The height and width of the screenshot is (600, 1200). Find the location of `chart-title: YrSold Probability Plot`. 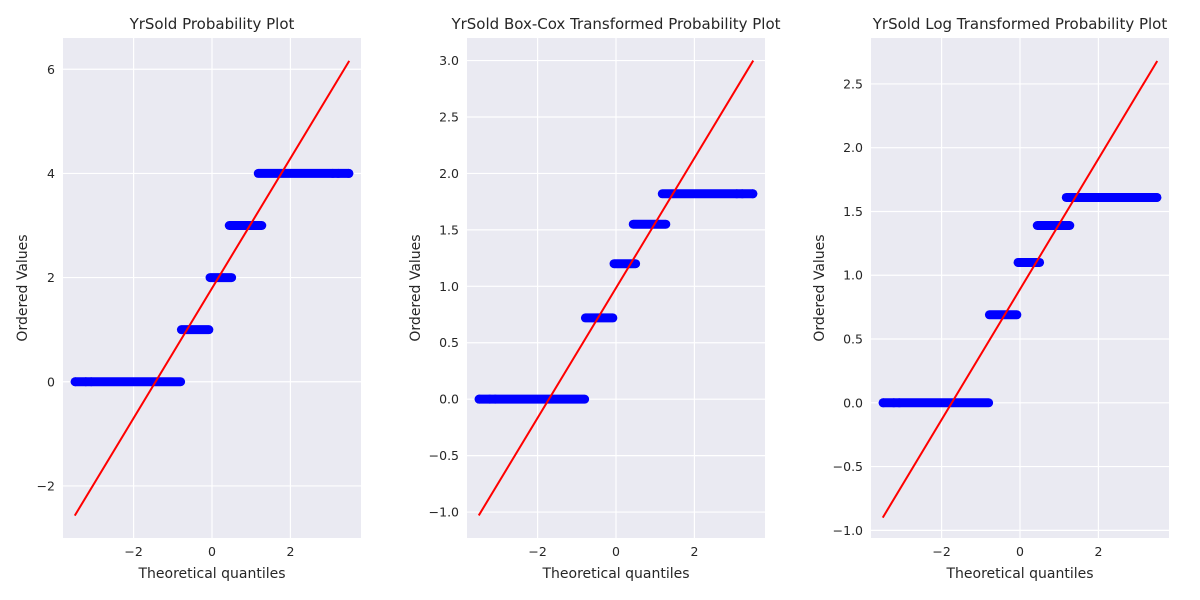

chart-title: YrSold Probability Plot is located at coordinates (212, 24).